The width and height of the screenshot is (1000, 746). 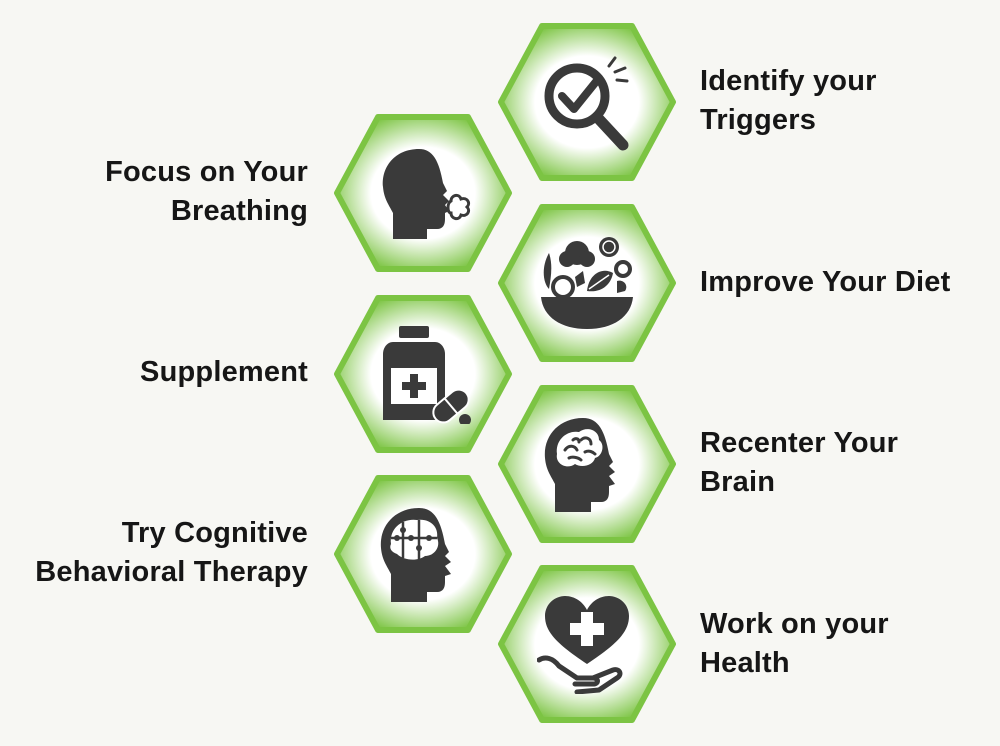 What do you see at coordinates (745, 663) in the screenshot?
I see `label-line: Health` at bounding box center [745, 663].